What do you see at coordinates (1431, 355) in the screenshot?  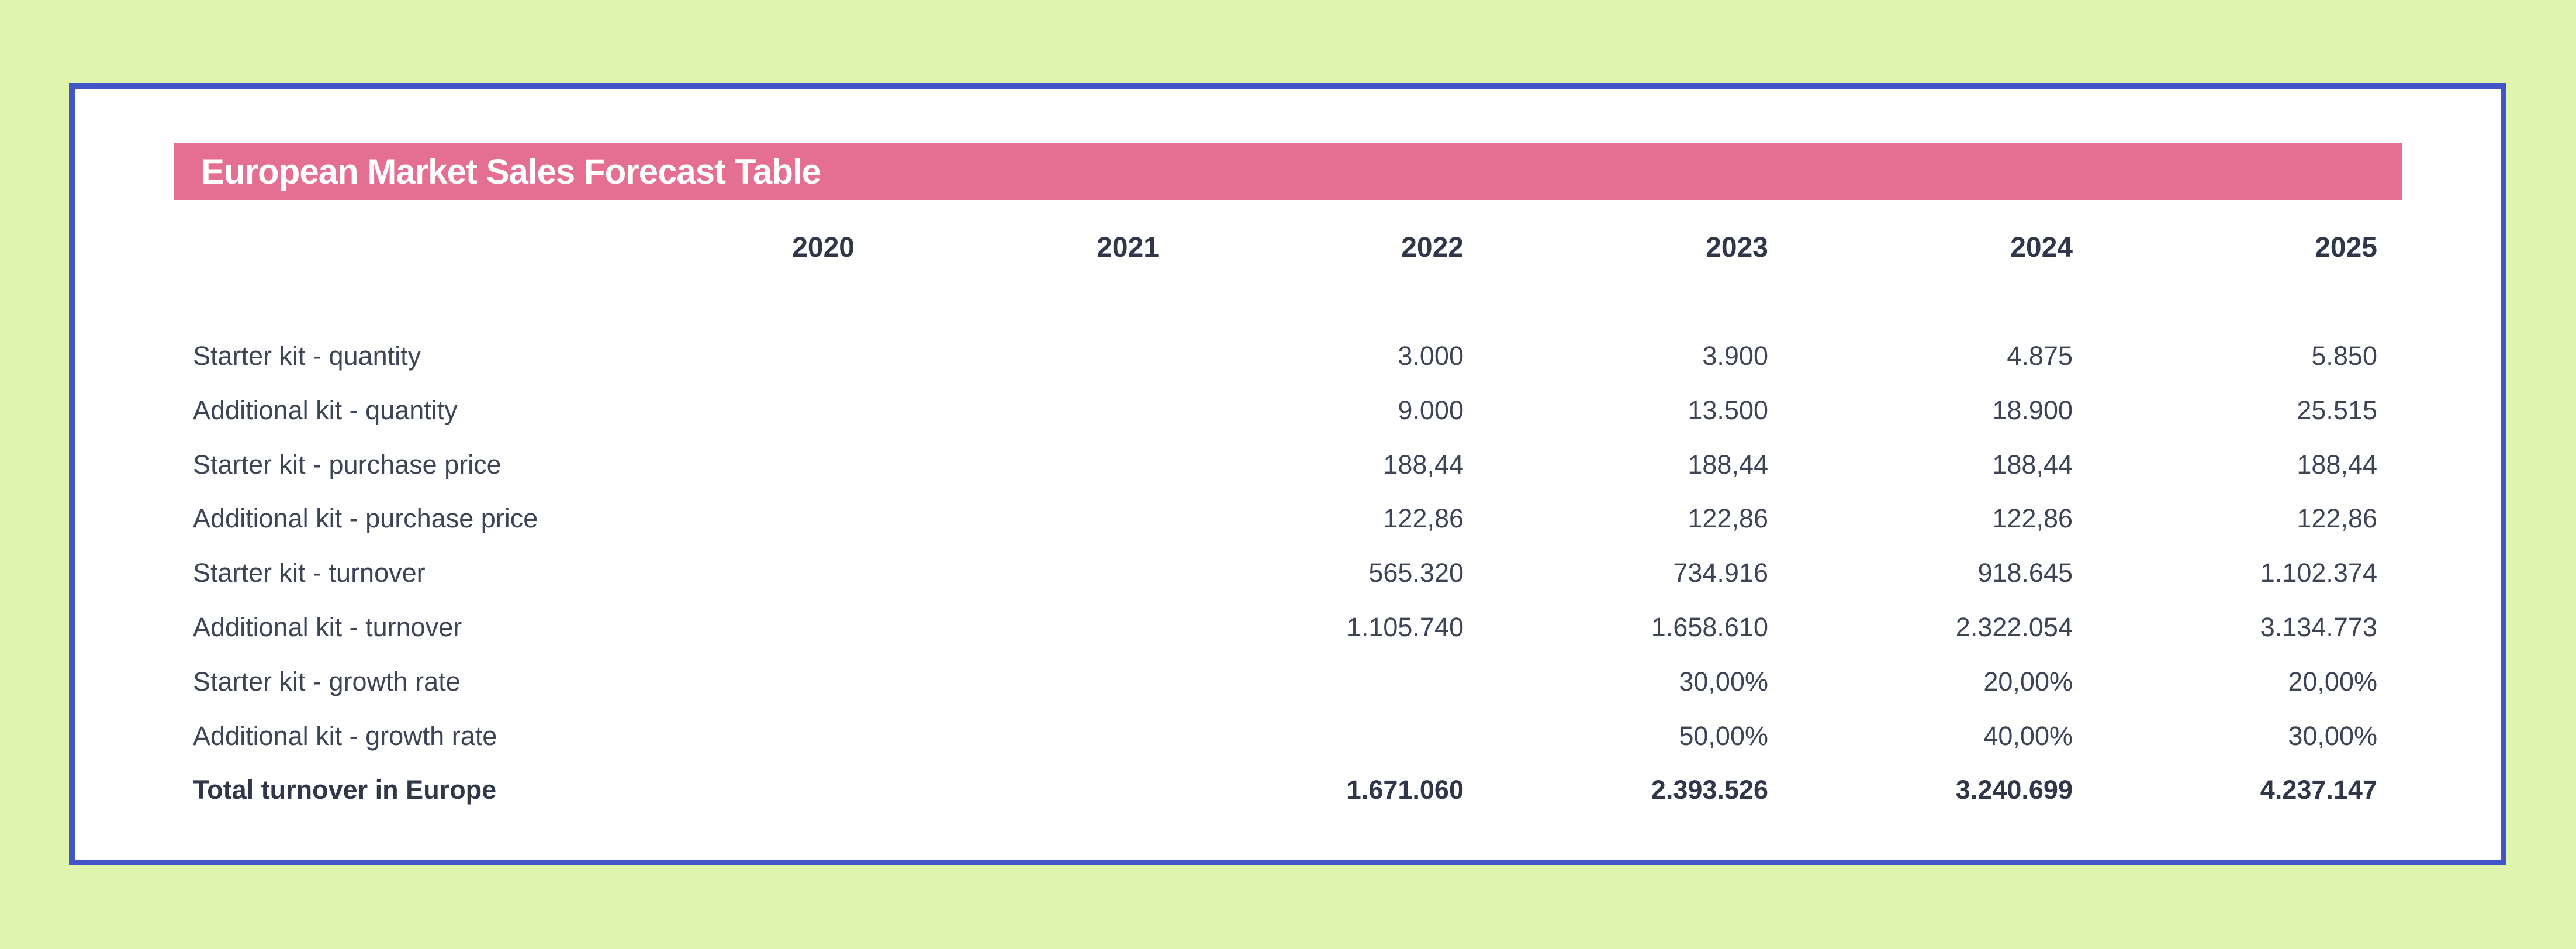 I see `cell-value: 3.000` at bounding box center [1431, 355].